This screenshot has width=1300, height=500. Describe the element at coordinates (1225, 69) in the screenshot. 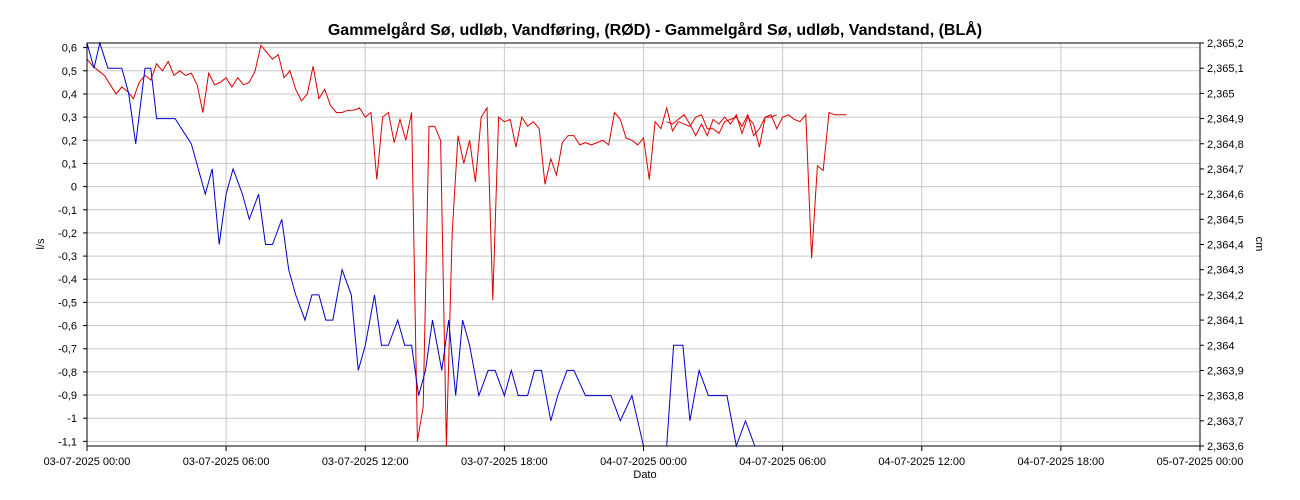

I see `right-tick-label: 2,365,1` at that location.